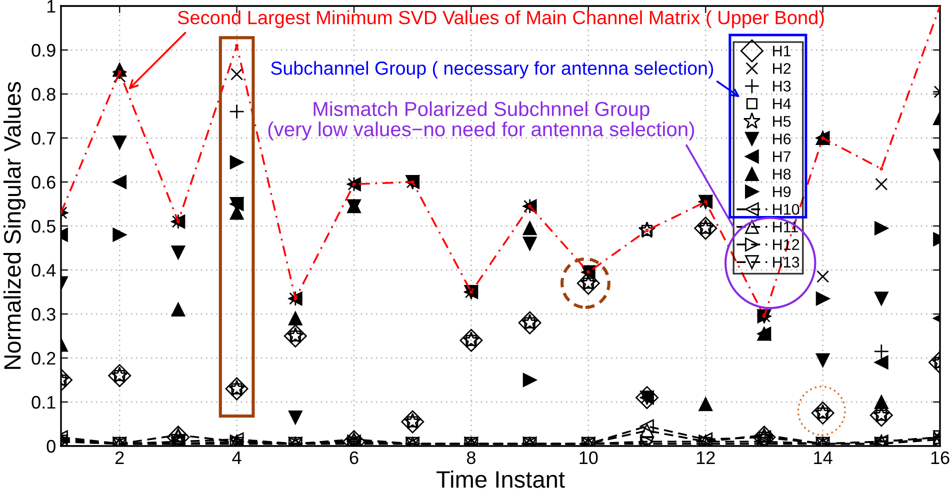 This screenshot has height=495, width=951. I want to click on x-tick-label: 2, so click(119, 457).